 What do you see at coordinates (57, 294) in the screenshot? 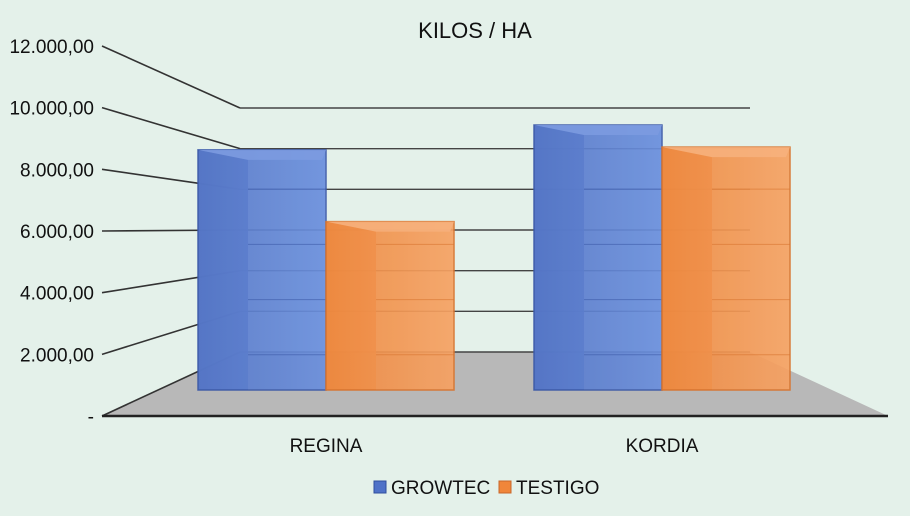
I see `y-tick-label: 4.000,00` at bounding box center [57, 294].